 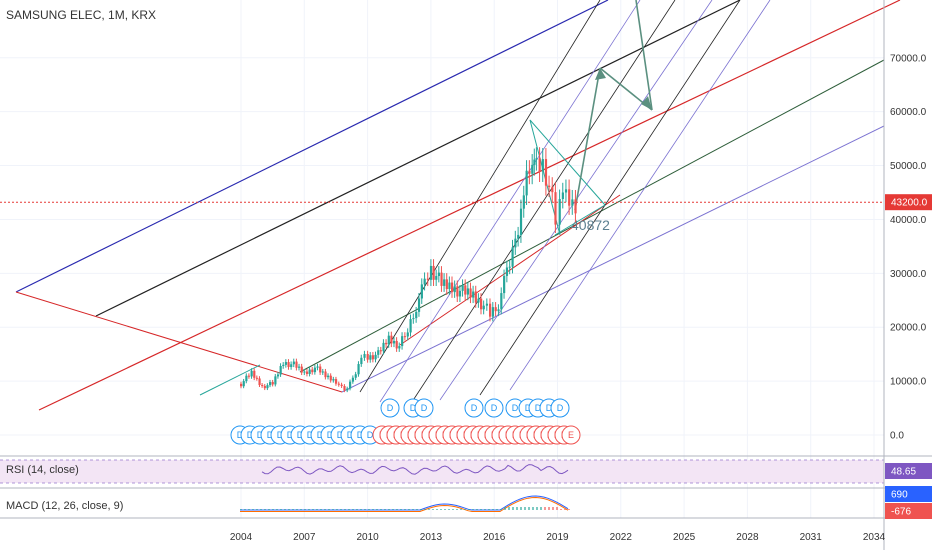 What do you see at coordinates (908, 328) in the screenshot?
I see `price-tick-label: 20000.0` at bounding box center [908, 328].